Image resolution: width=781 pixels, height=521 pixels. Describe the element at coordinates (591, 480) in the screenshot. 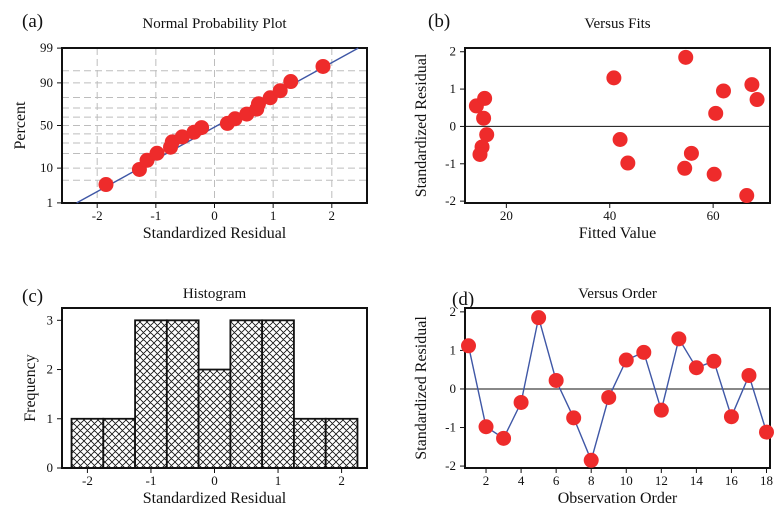

I see `x-tick-label: 8` at that location.